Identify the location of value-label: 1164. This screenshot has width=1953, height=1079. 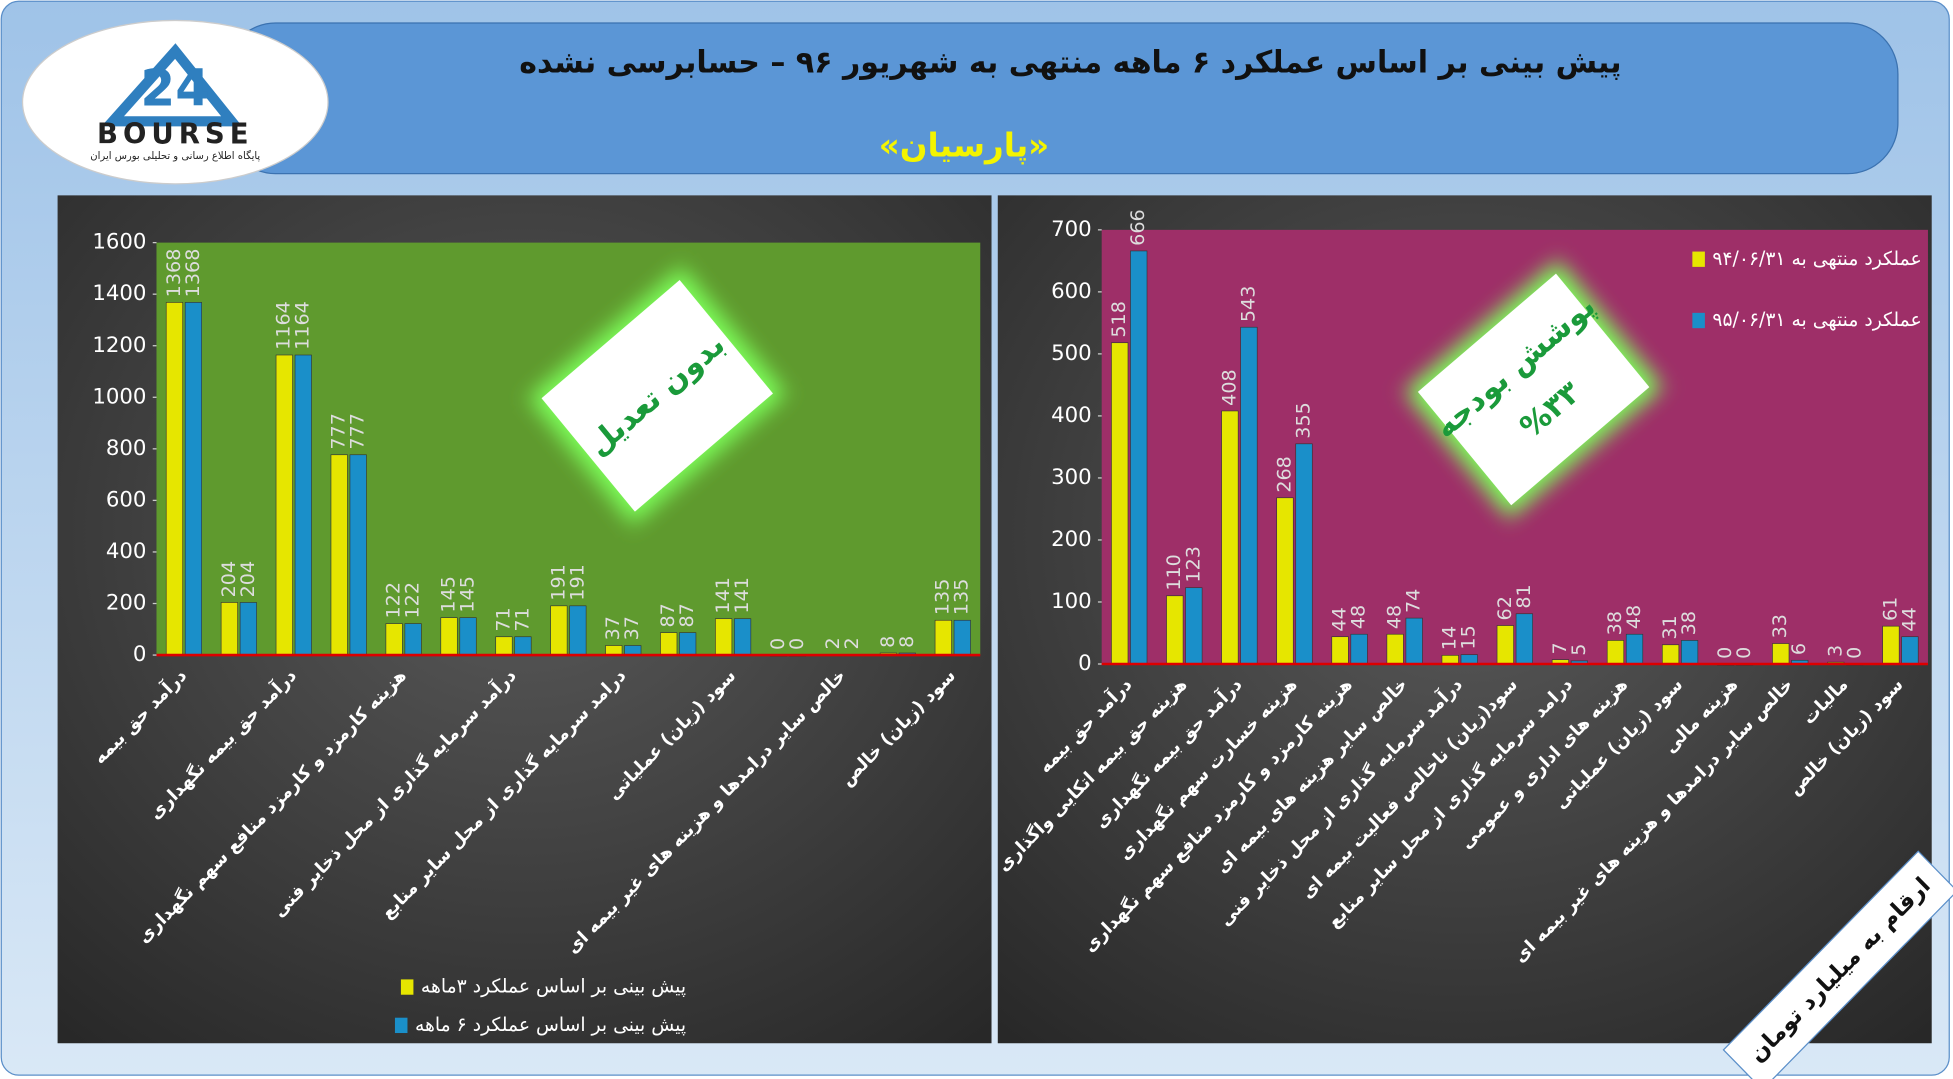
(303, 325).